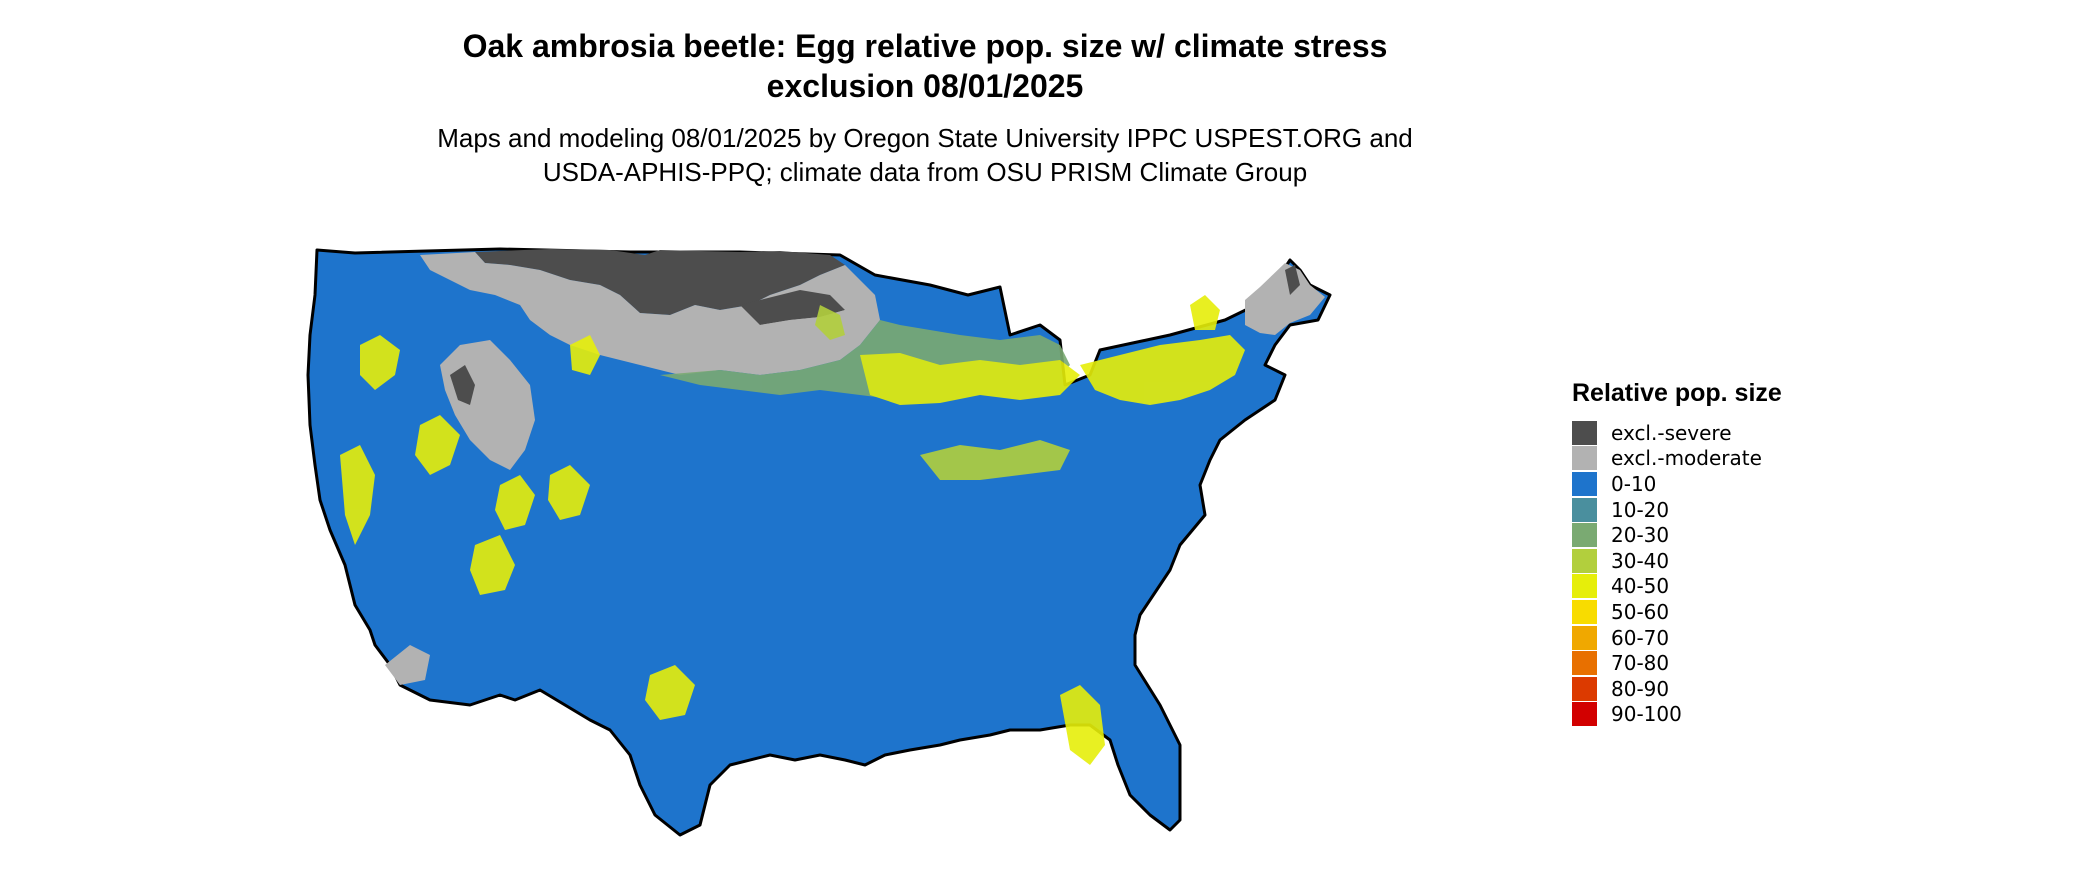  What do you see at coordinates (1640, 560) in the screenshot?
I see `legend-label: 30-40` at bounding box center [1640, 560].